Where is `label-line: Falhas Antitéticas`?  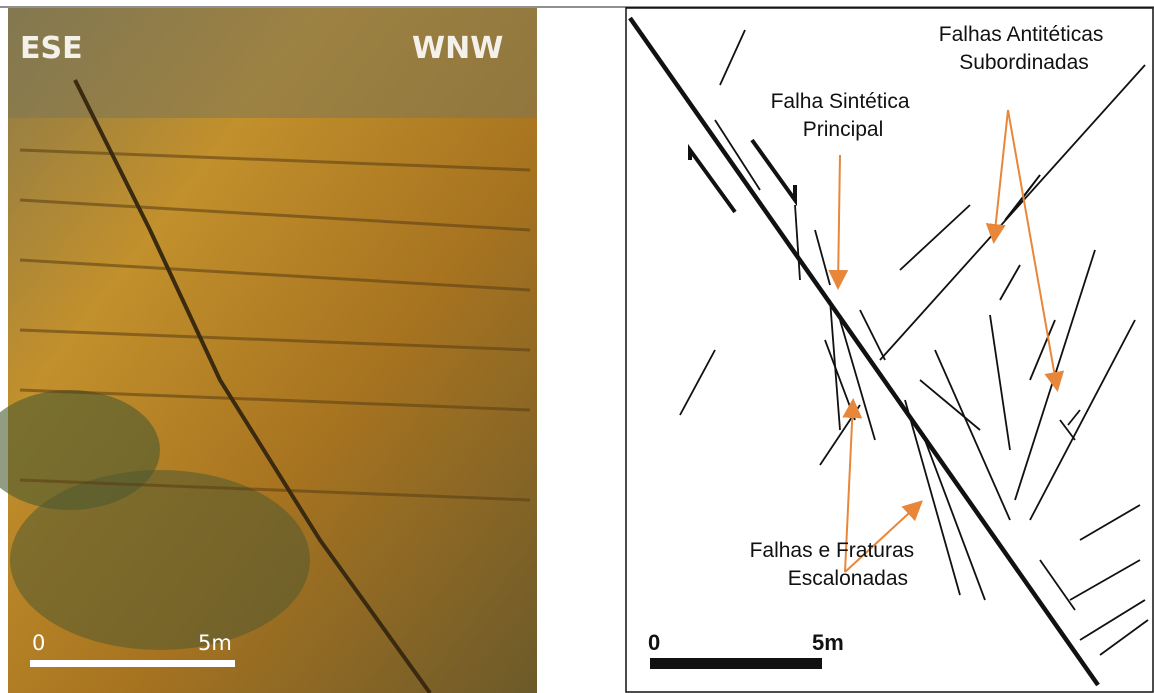 label-line: Falhas Antitéticas is located at coordinates (1021, 34).